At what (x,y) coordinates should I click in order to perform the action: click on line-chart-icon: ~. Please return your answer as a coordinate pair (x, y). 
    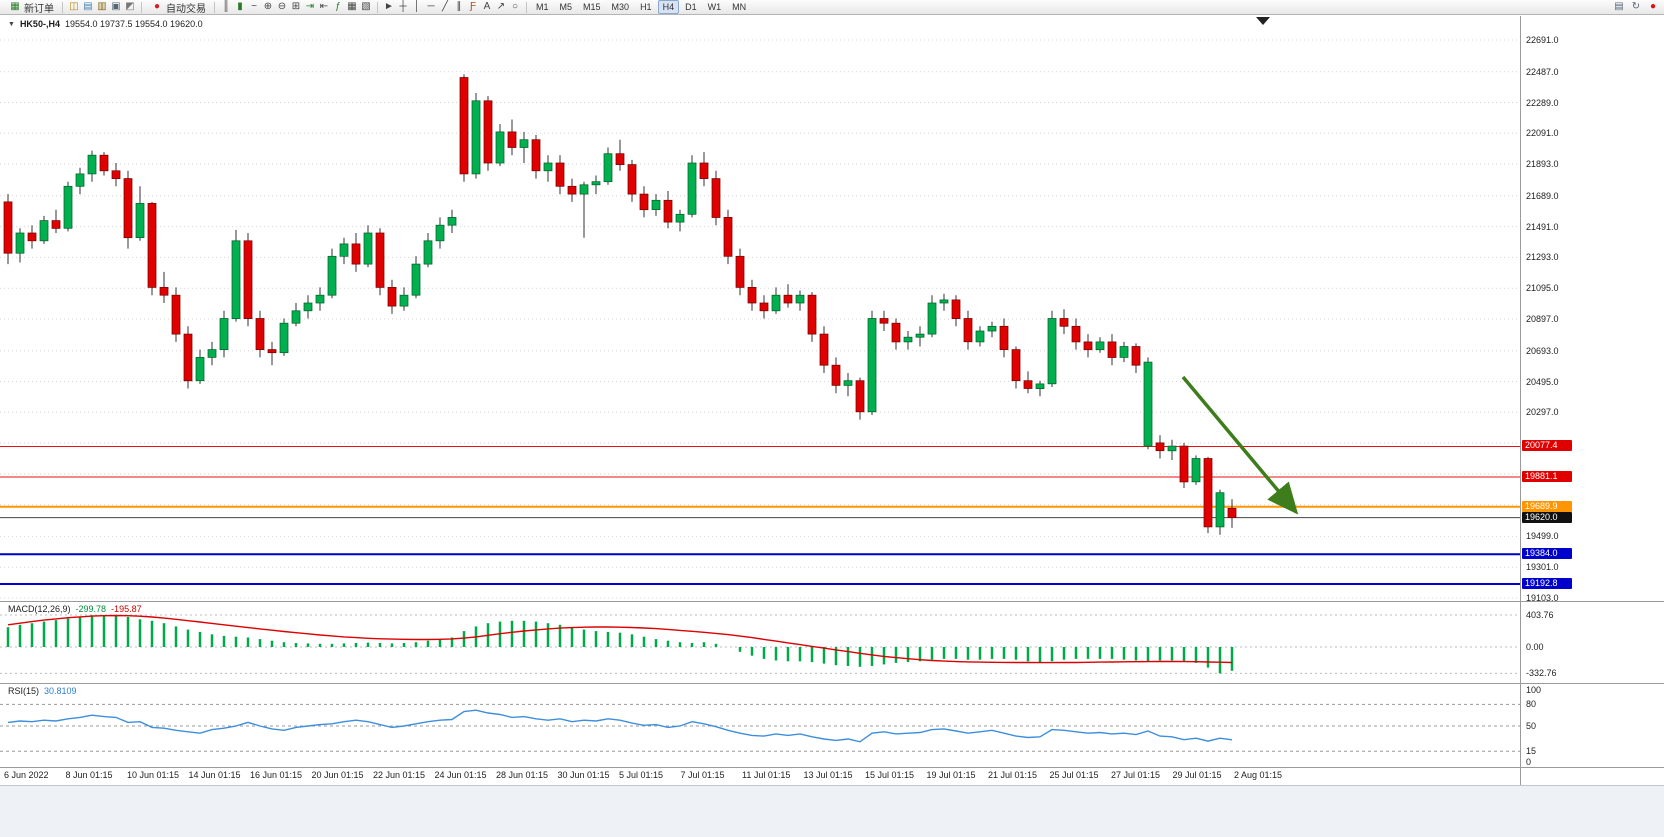
    Looking at the image, I should click on (254, 6).